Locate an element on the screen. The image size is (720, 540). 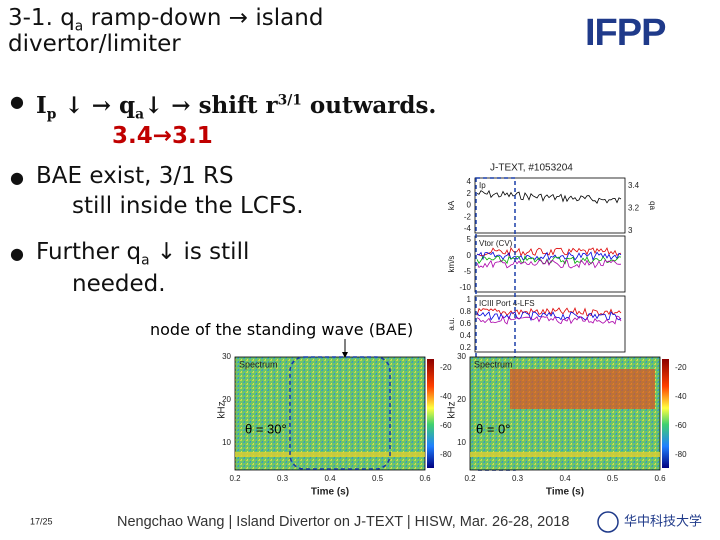
spectrum-label: Spectrum is located at coordinates (258, 364).